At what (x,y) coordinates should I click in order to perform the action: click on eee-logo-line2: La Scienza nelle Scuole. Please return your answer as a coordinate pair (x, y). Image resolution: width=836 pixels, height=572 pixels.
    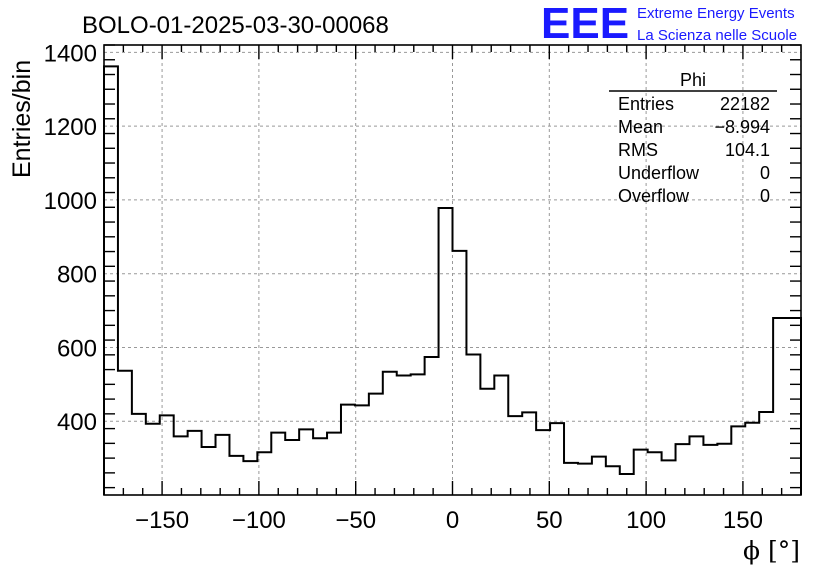
    Looking at the image, I should click on (717, 35).